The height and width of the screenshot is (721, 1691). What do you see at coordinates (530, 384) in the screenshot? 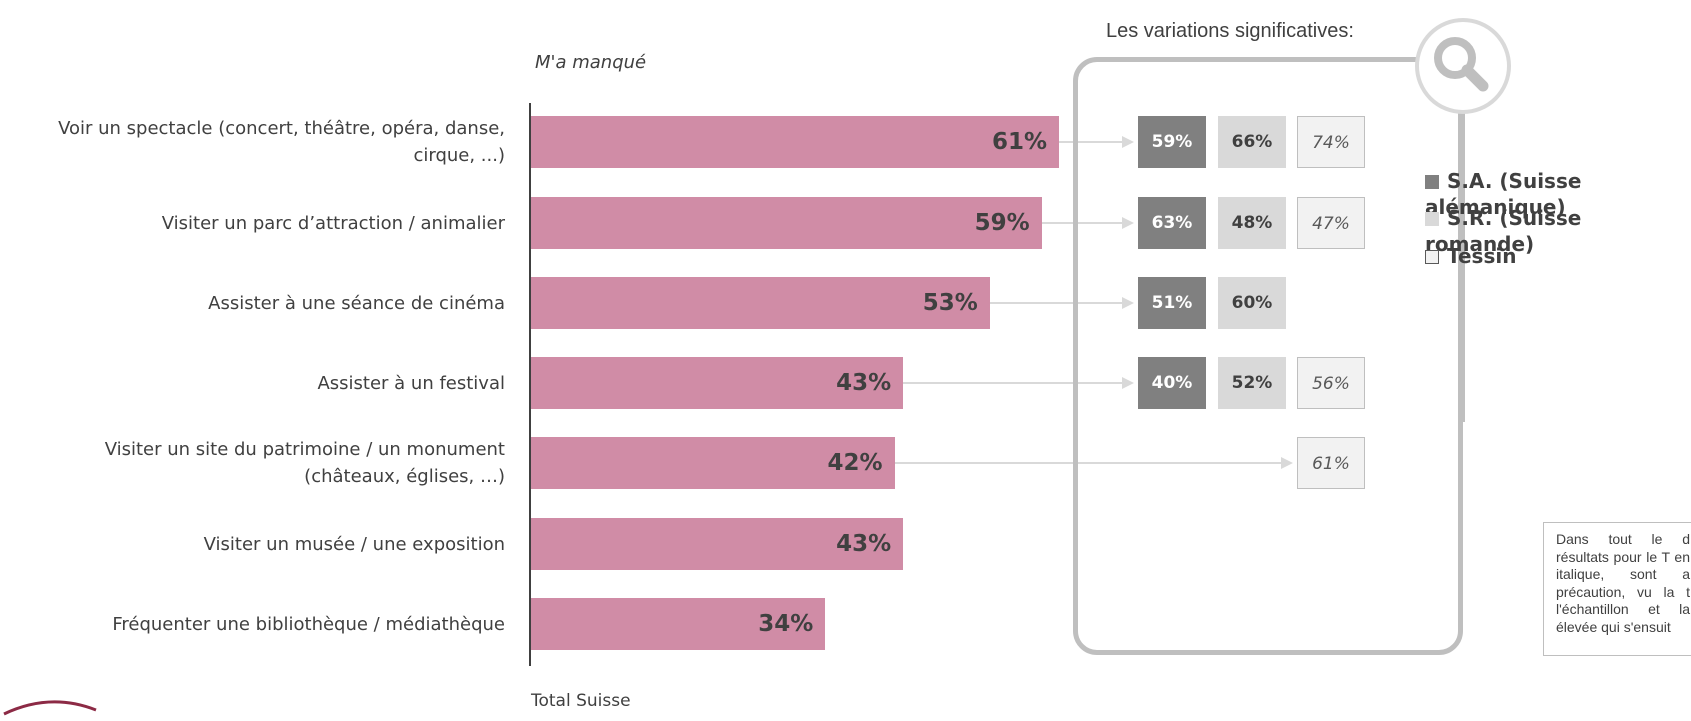
I see `y-axis-line` at bounding box center [530, 384].